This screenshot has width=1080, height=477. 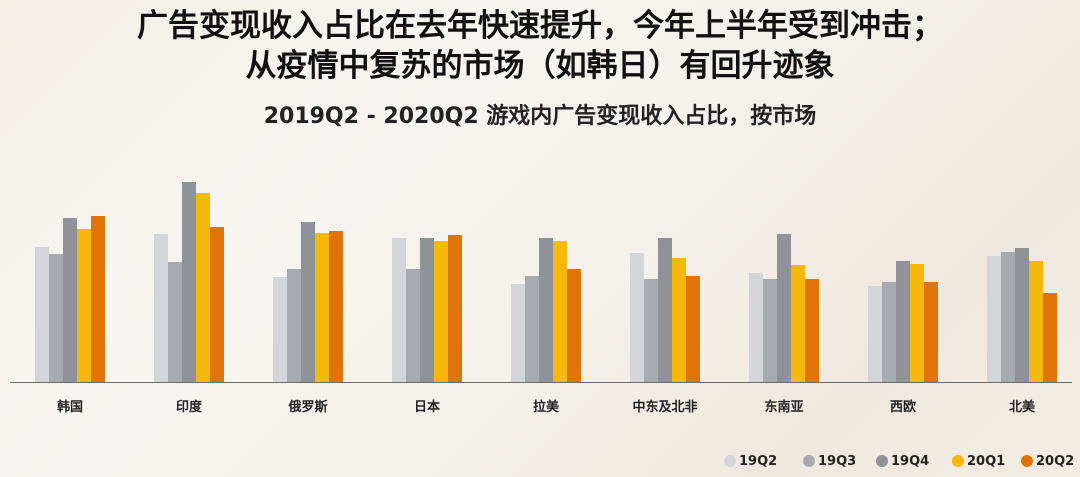 I want to click on legend-label: 19Q2, so click(x=758, y=461).